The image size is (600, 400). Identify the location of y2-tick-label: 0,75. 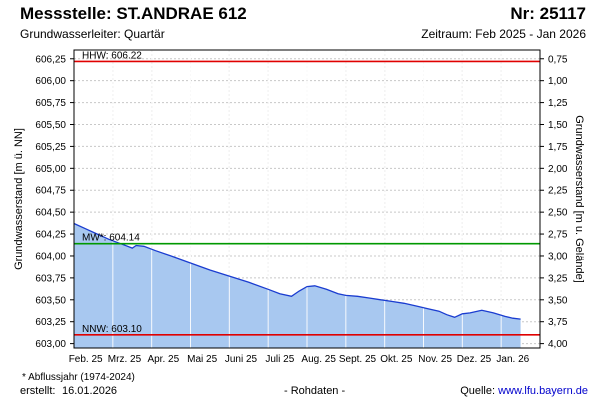
(558, 59).